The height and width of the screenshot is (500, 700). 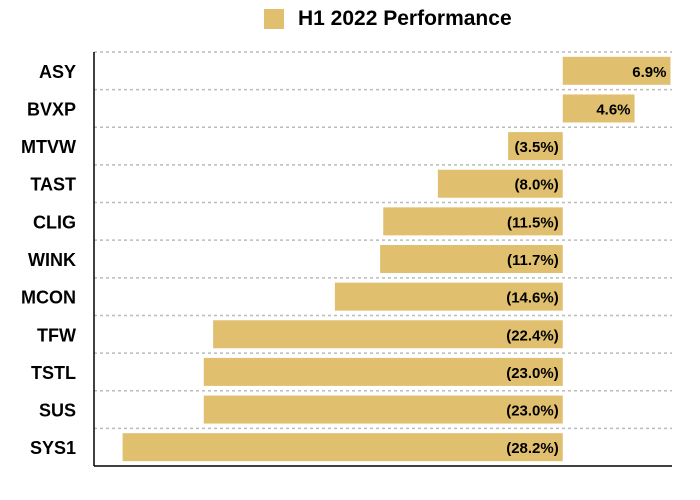 I want to click on bar-sus, so click(x=383, y=409).